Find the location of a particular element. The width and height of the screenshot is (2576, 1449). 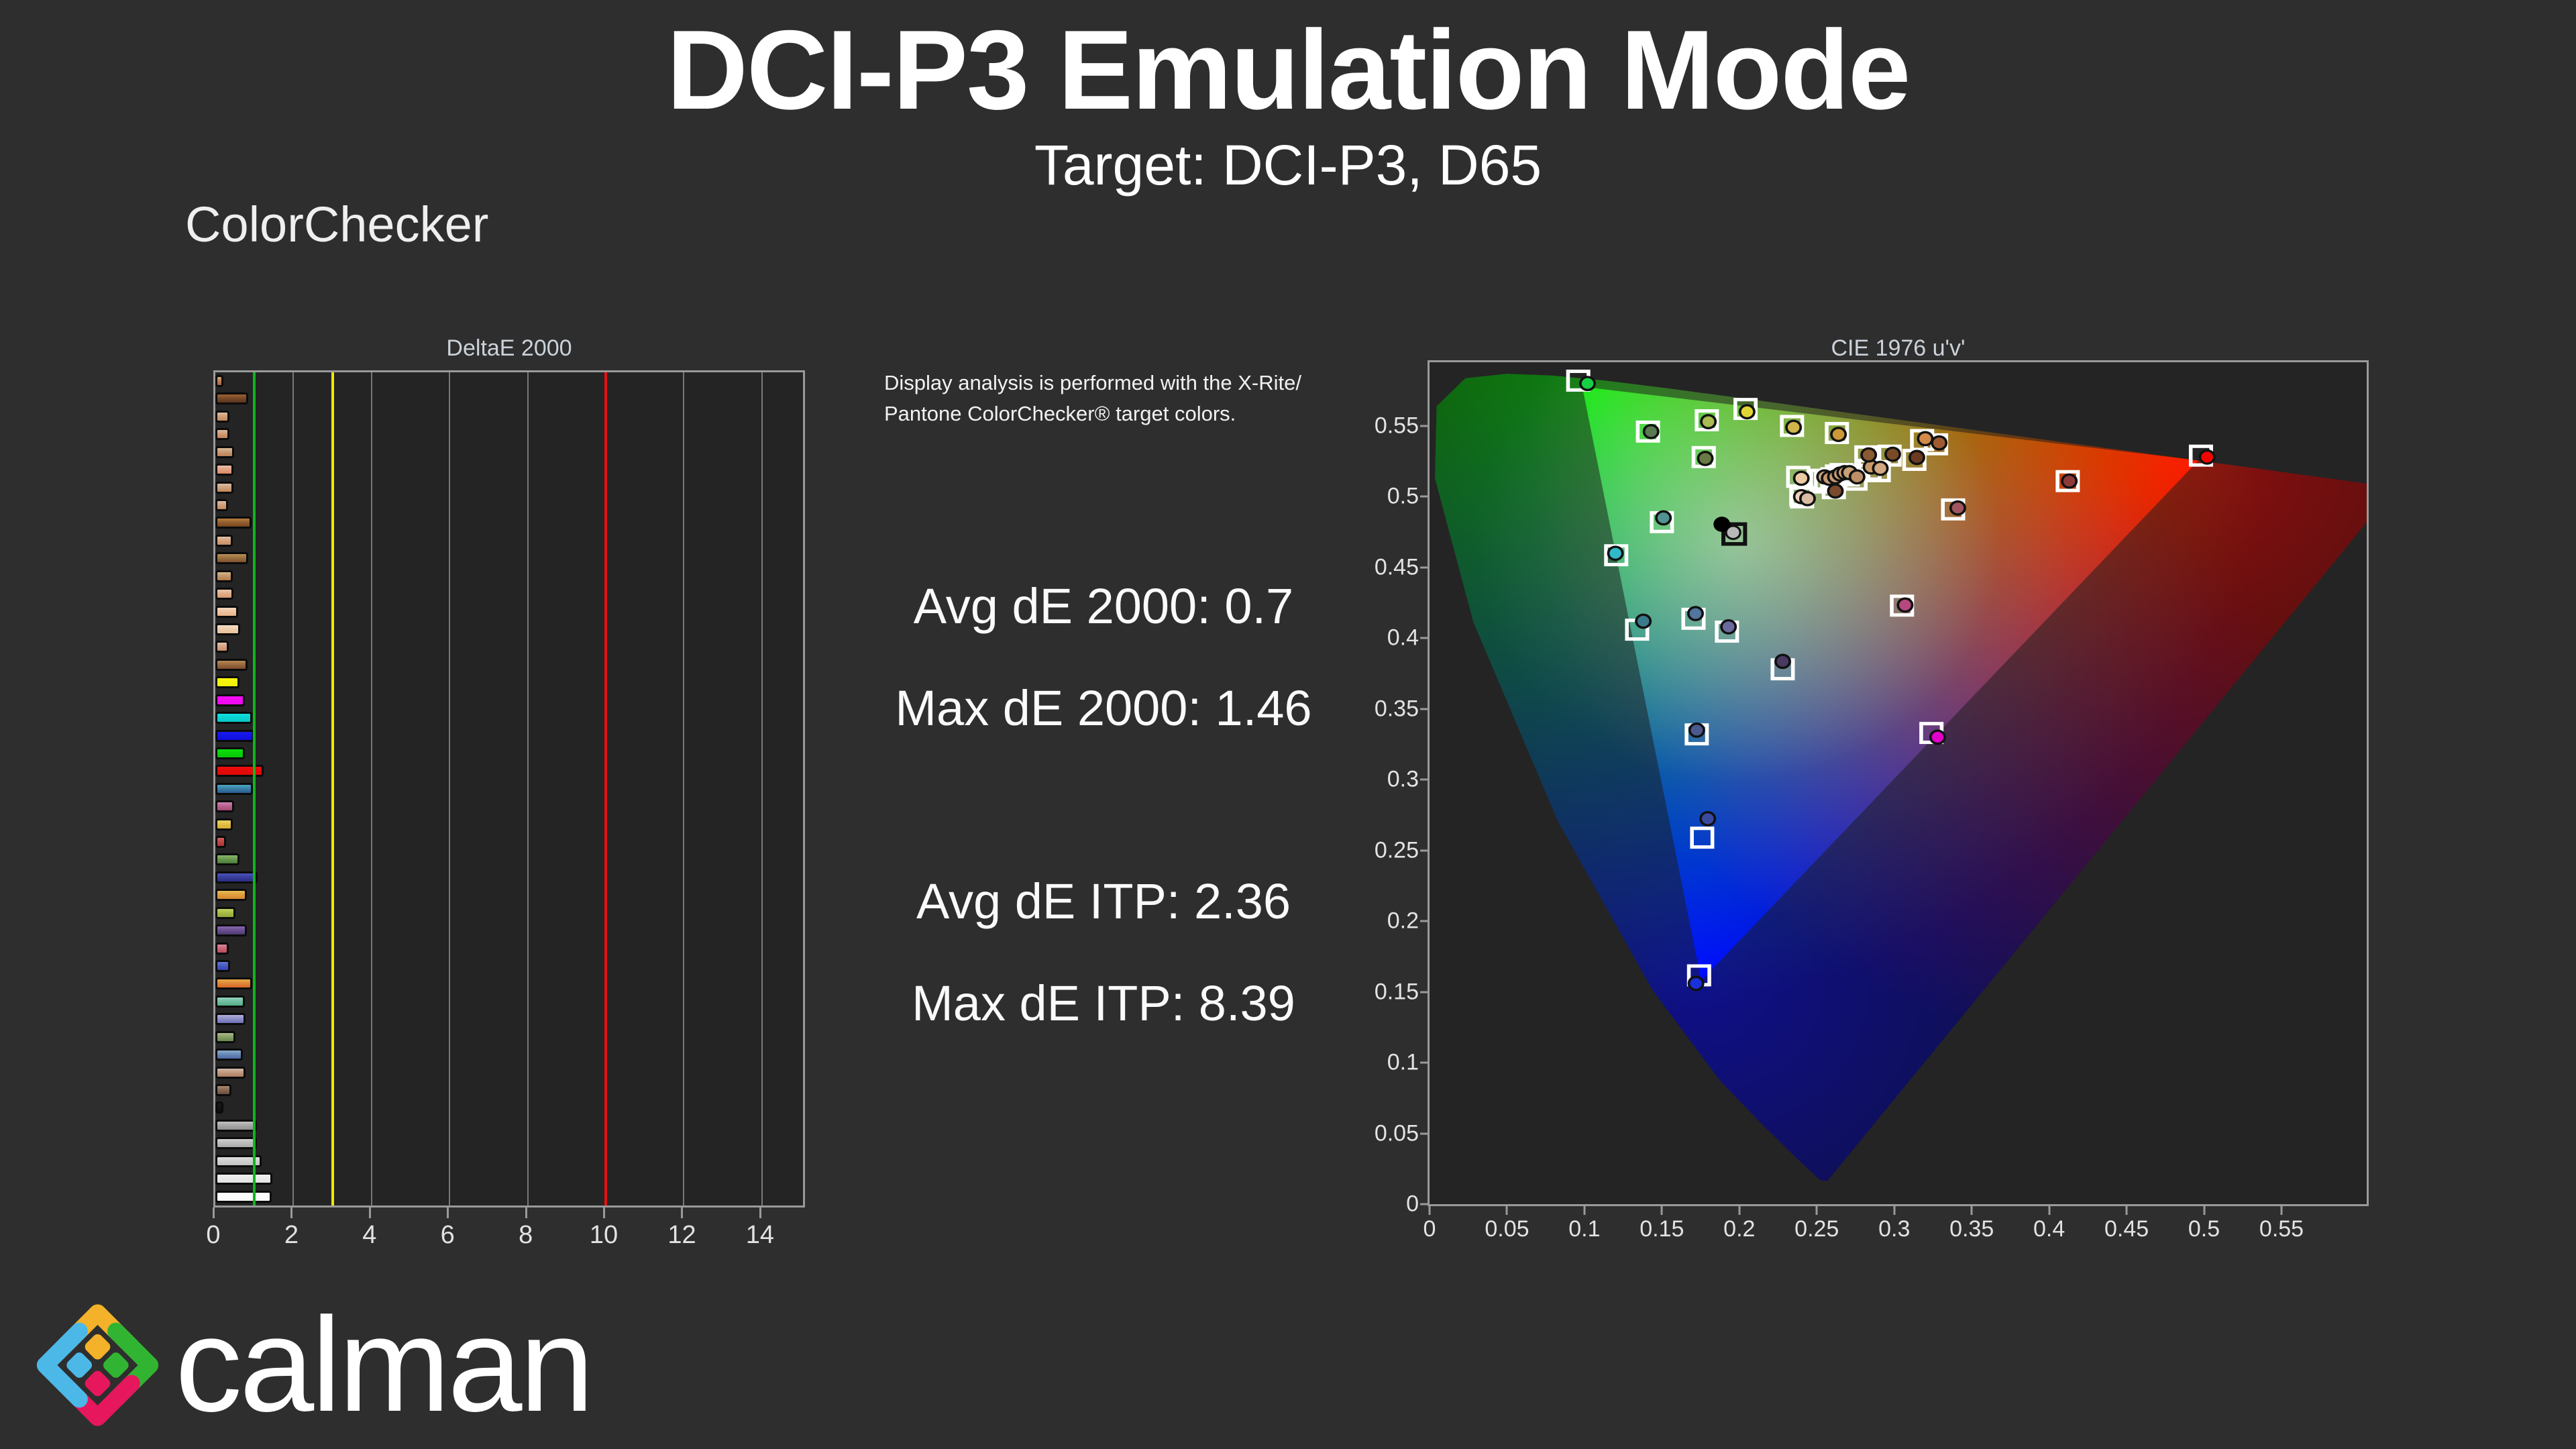

white-point-target-dot is located at coordinates (1733, 532).